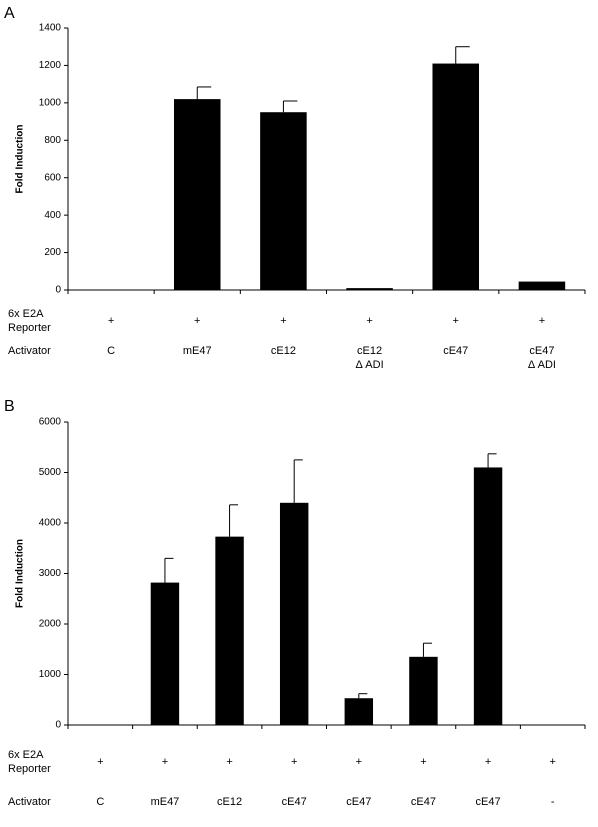  Describe the element at coordinates (50, 65) in the screenshot. I see `y-tick-label: 1200` at that location.